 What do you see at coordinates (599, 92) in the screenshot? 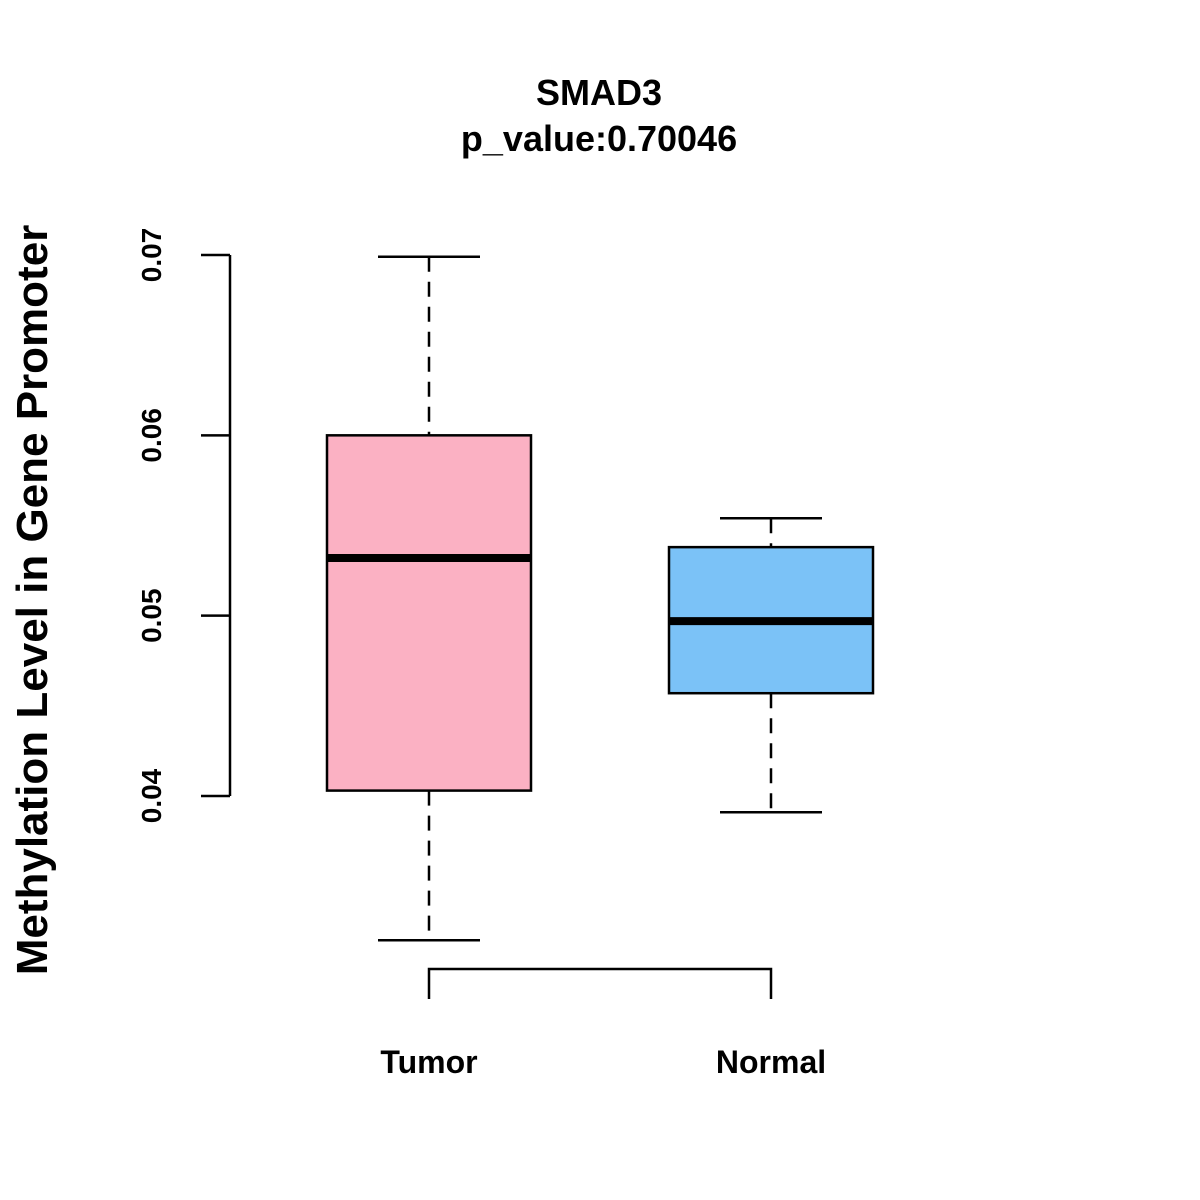
I see `chart-title: SMAD3` at bounding box center [599, 92].